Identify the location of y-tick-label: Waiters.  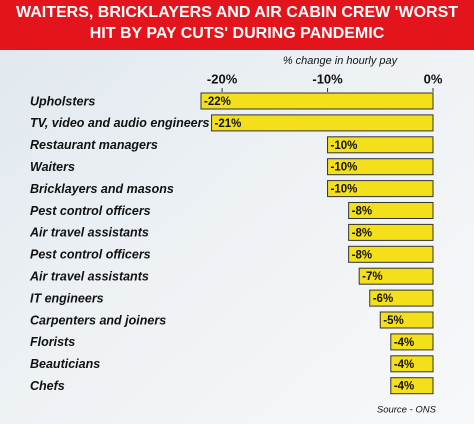
(52, 167).